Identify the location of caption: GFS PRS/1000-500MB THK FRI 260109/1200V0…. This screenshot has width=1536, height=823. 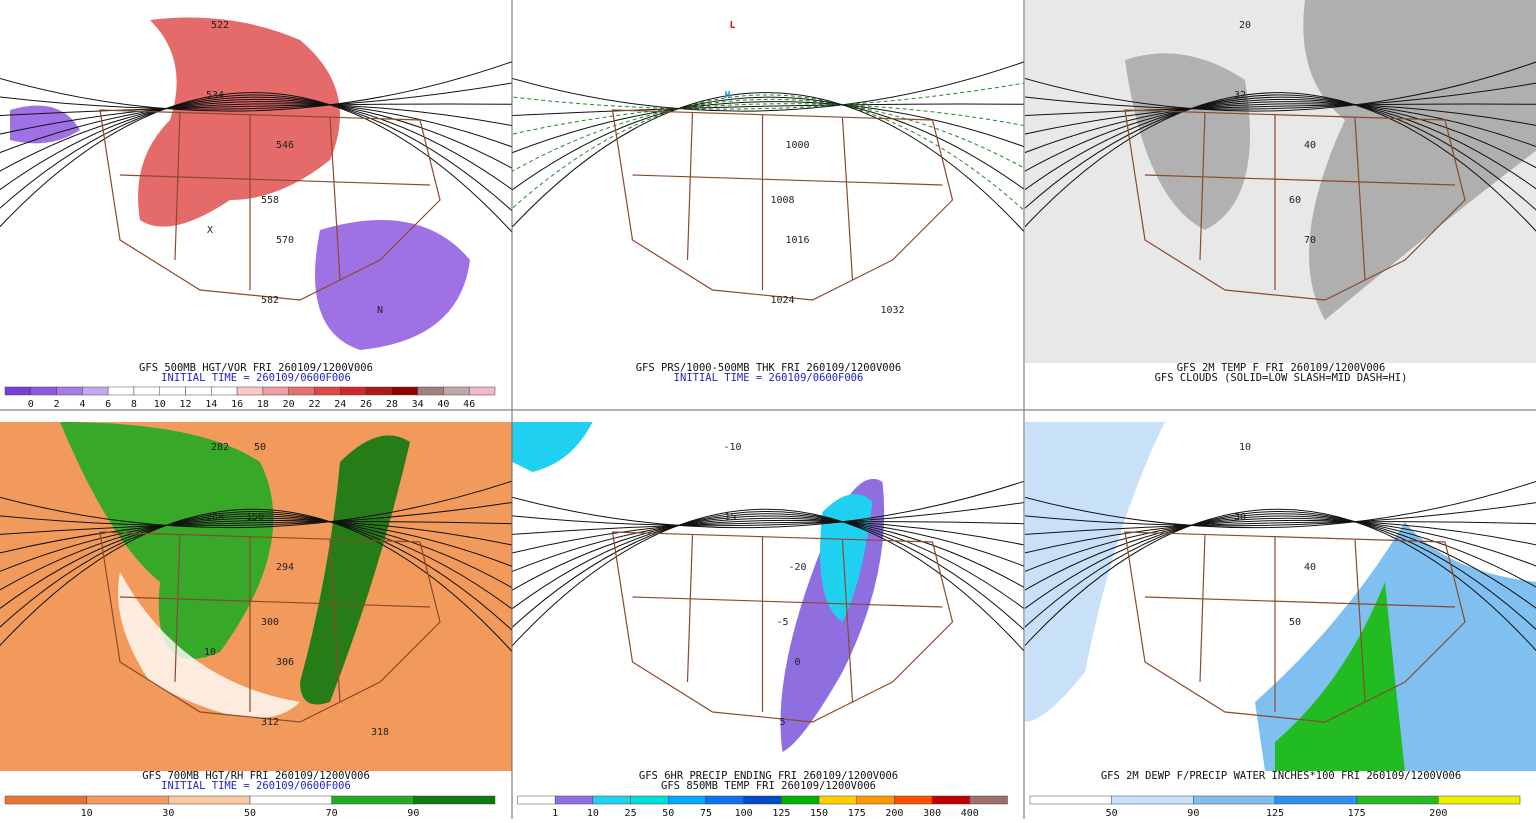
(769, 368).